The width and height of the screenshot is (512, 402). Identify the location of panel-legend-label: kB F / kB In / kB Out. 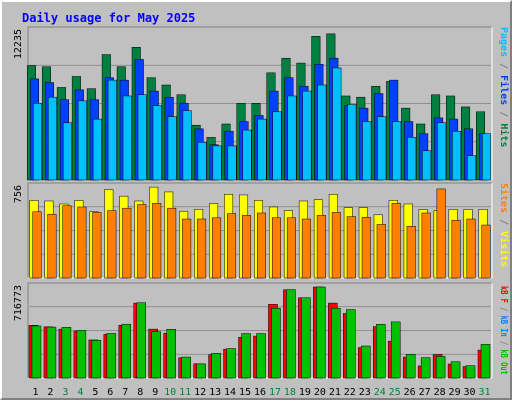
(504, 330).